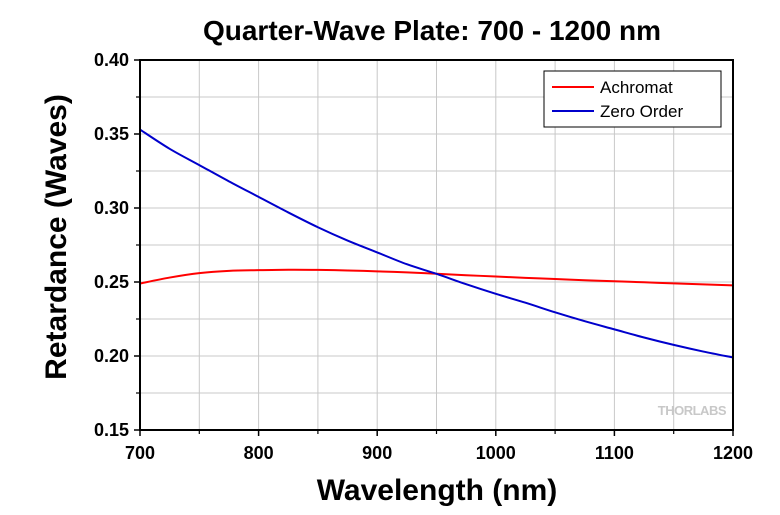 The image size is (780, 515). I want to click on y-axis-label: Retardance (Waves), so click(56, 237).